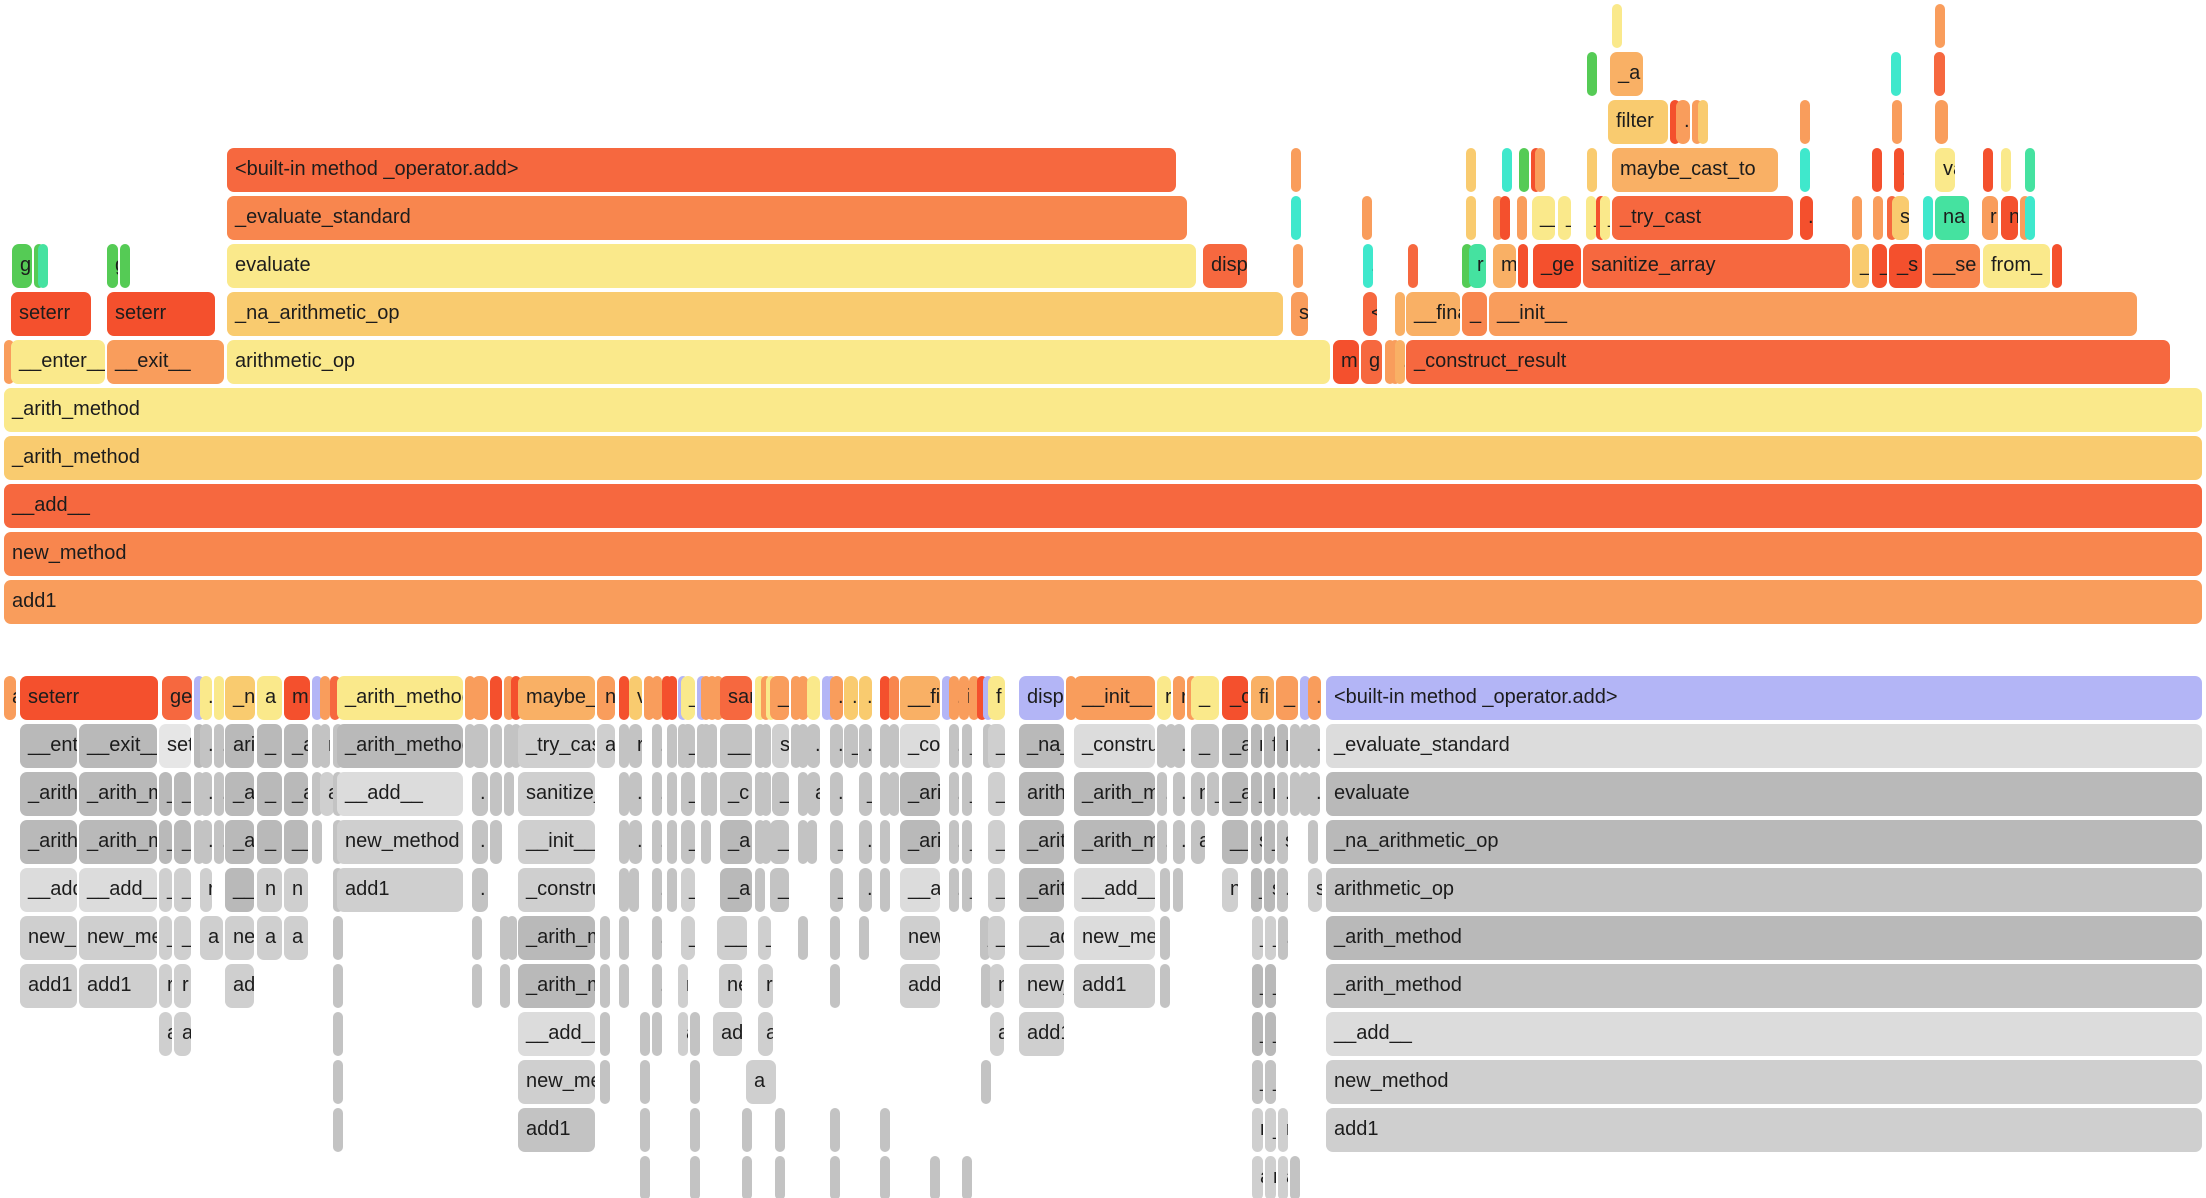 Image resolution: width=2206 pixels, height=1198 pixels. What do you see at coordinates (1370, 314) in the screenshot?
I see `frame-block: <` at bounding box center [1370, 314].